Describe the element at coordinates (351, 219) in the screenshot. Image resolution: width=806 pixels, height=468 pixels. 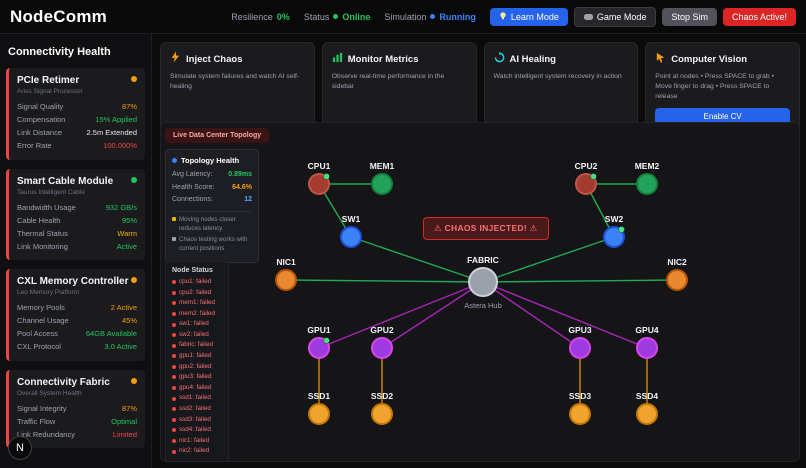
I see `node-label-sw1: SW1` at that location.